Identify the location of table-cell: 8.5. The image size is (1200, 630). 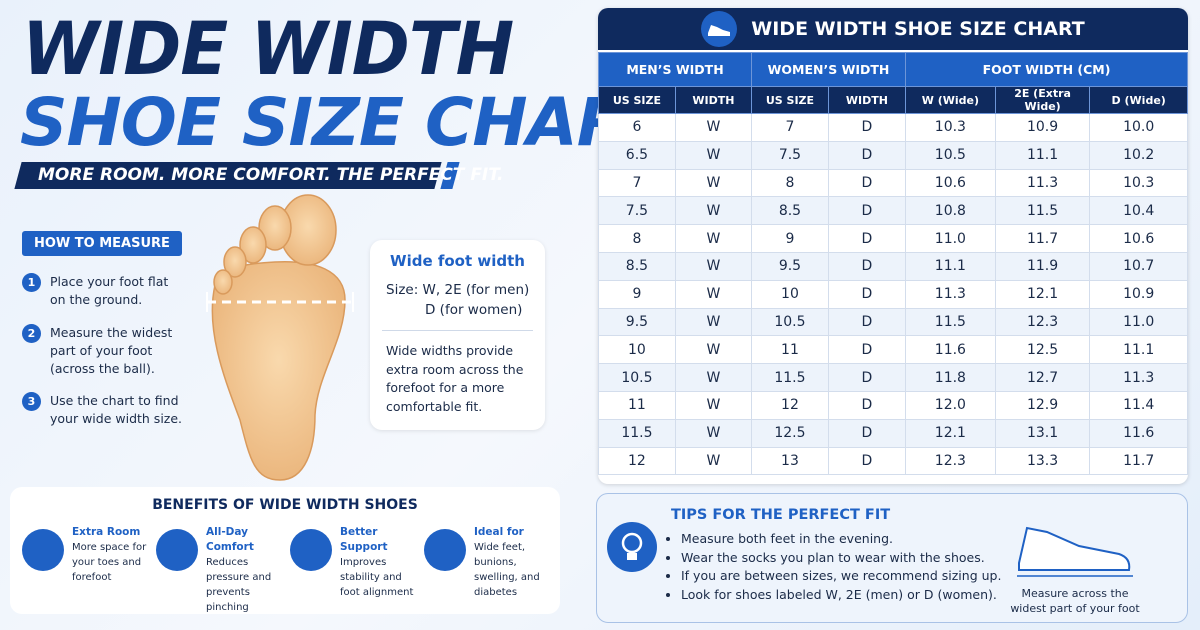
(790, 211).